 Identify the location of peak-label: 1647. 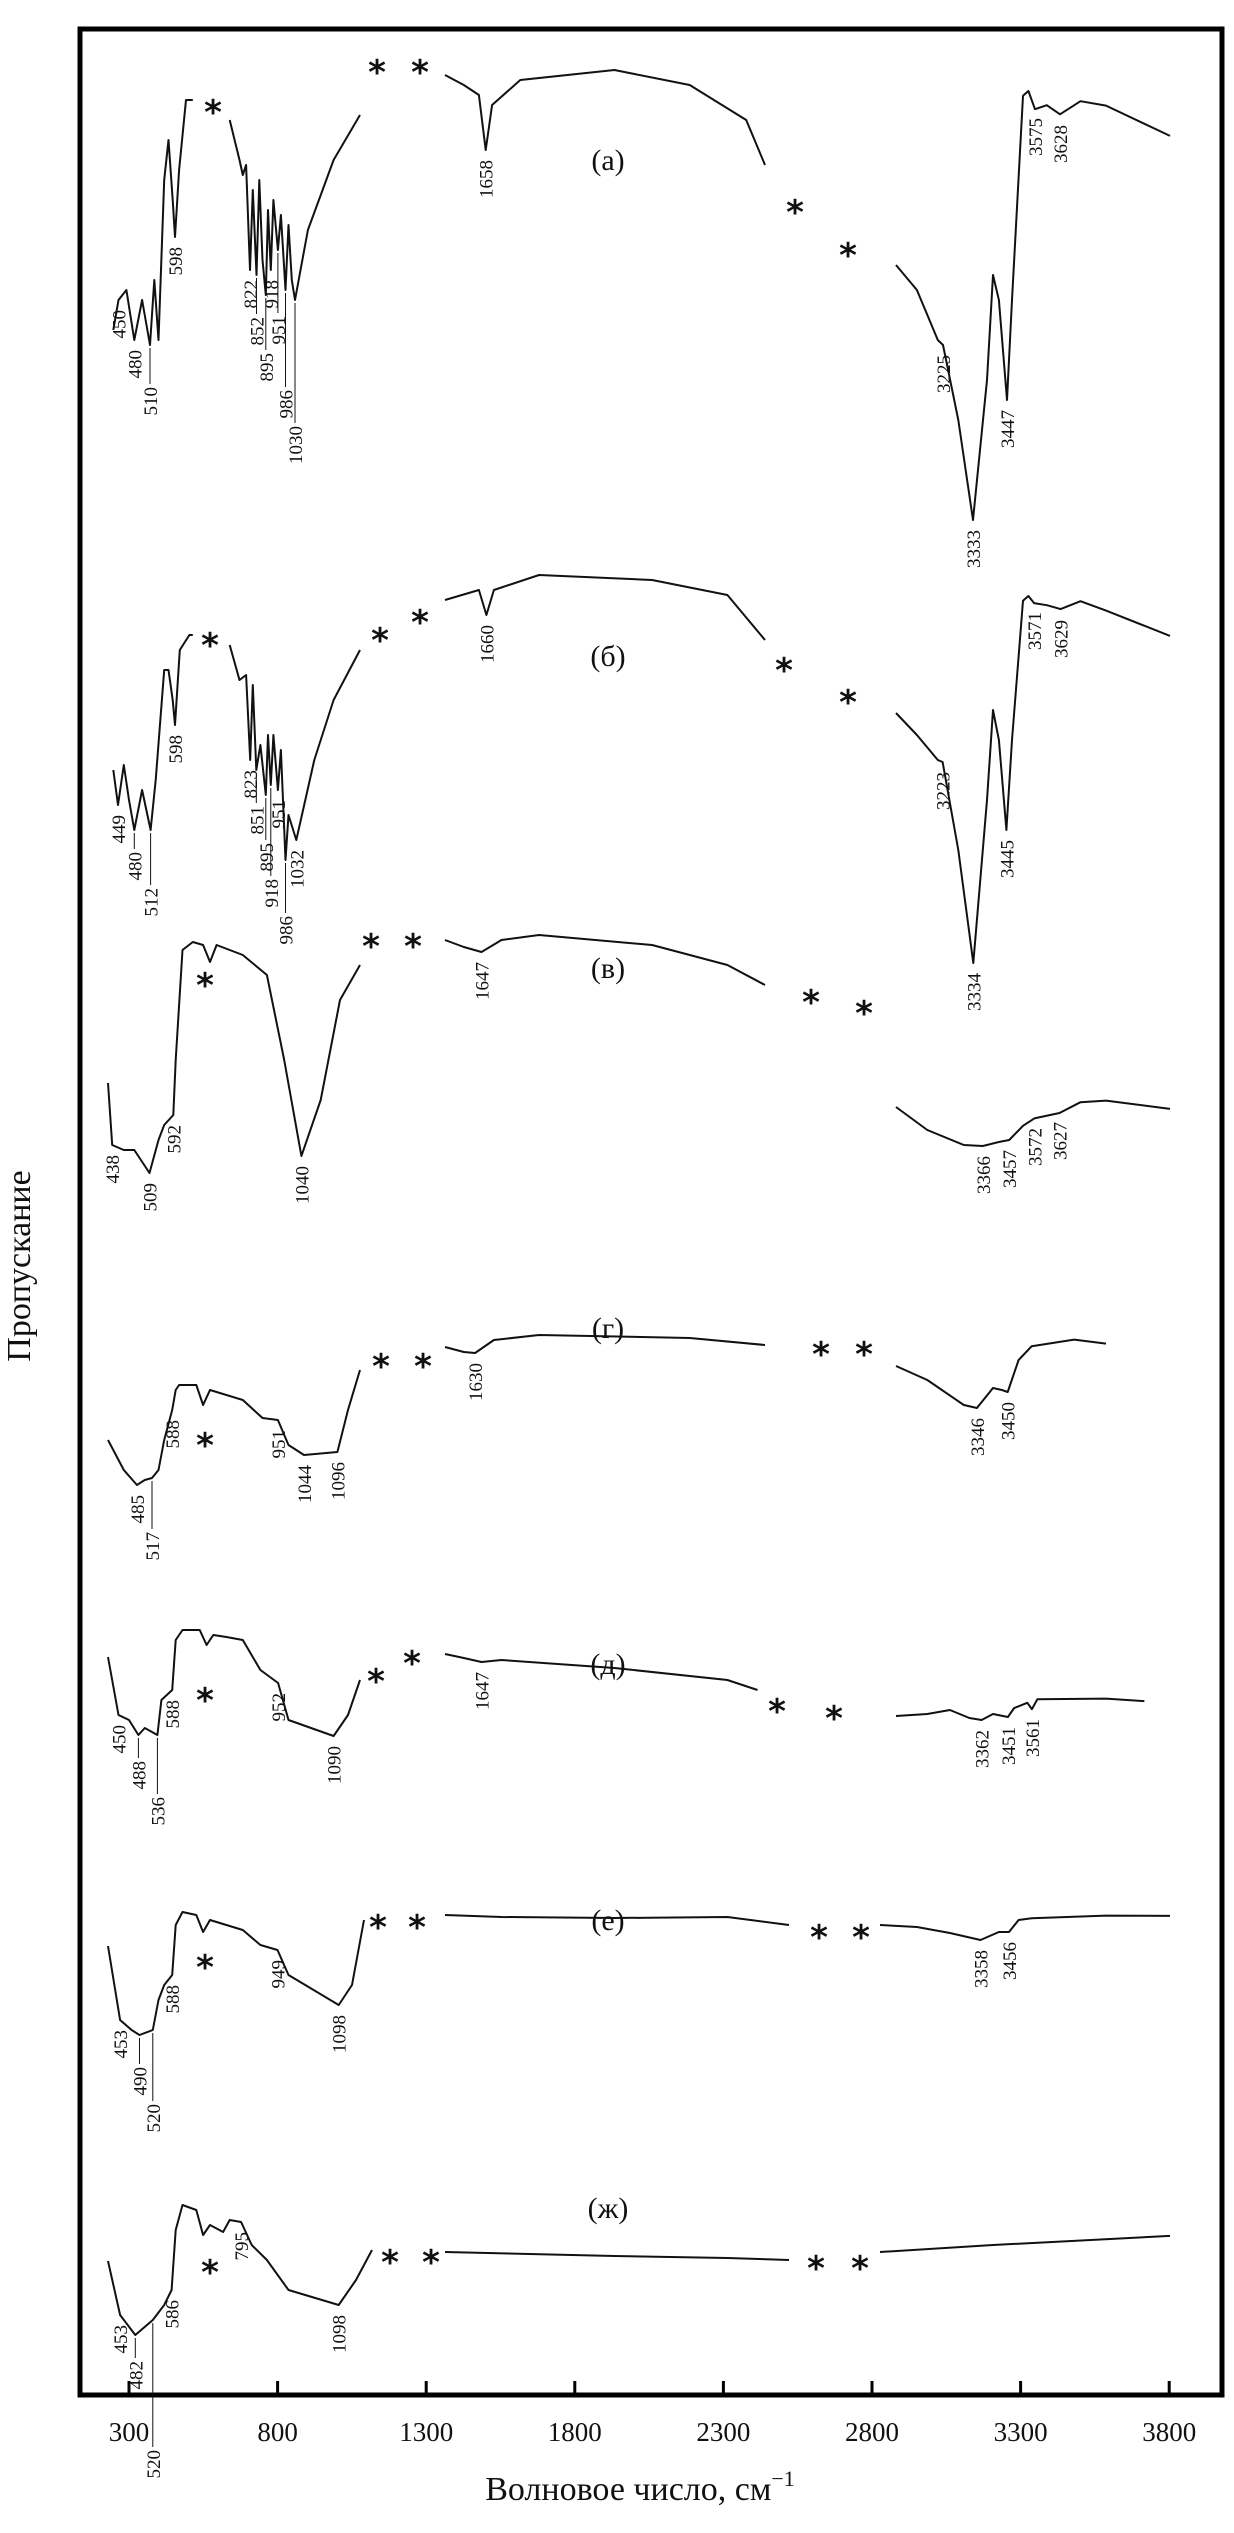
(483, 1691).